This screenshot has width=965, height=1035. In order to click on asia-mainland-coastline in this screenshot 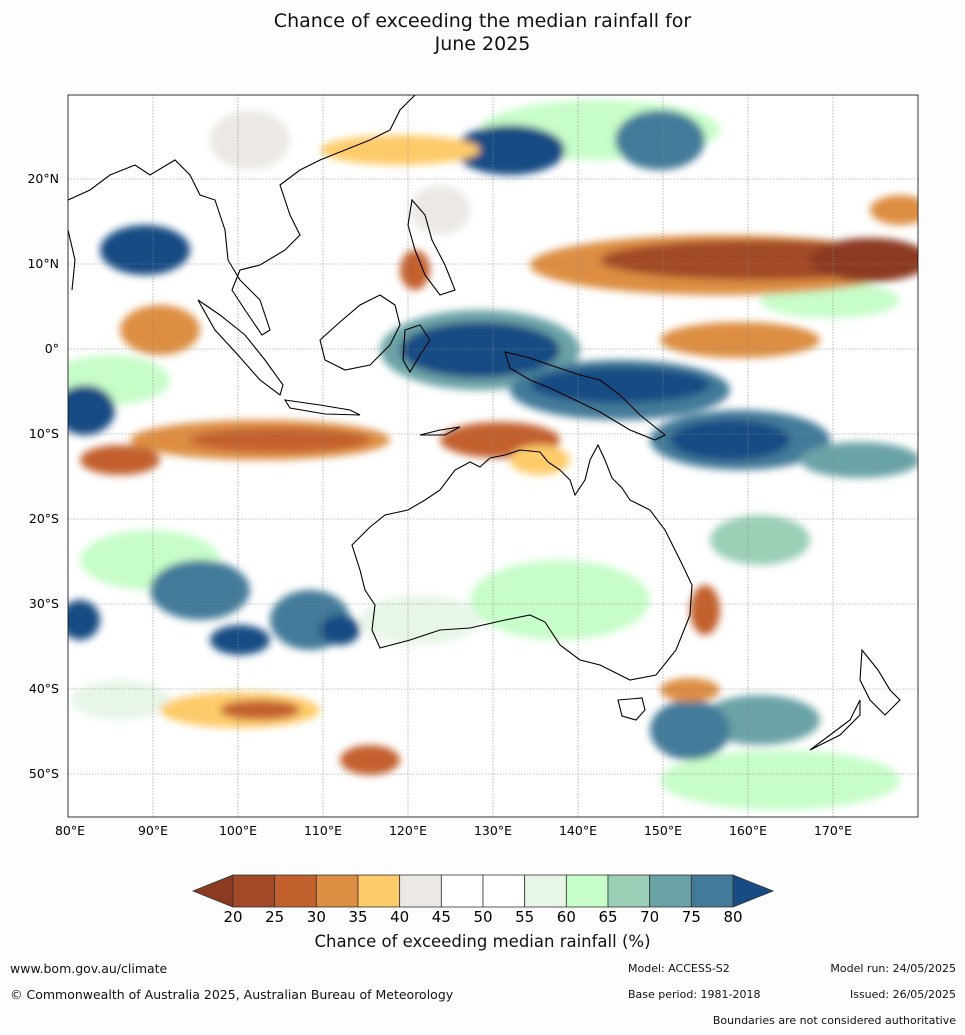, I will do `click(242, 215)`.